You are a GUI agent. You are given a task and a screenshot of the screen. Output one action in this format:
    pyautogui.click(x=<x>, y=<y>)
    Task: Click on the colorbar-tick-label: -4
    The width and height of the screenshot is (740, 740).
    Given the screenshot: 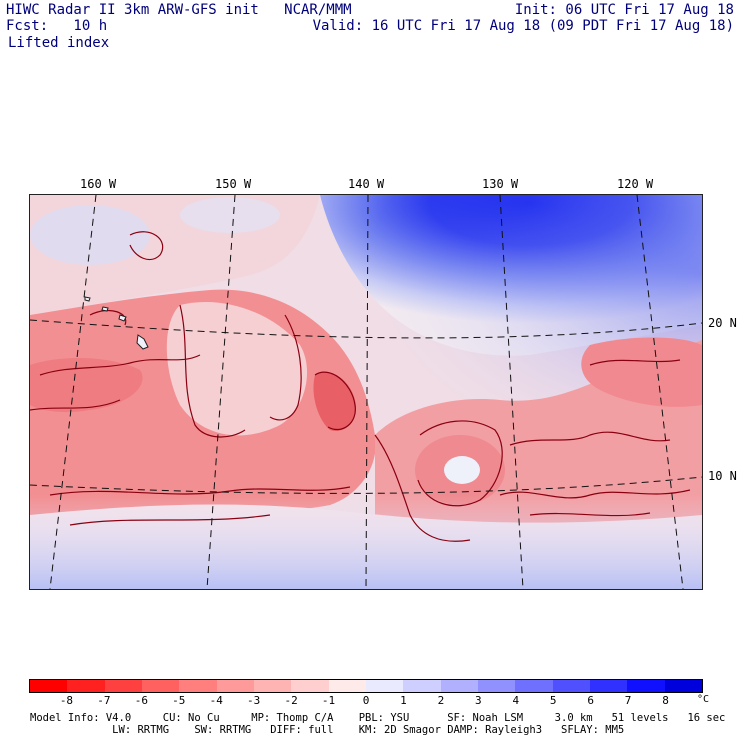 What is the action you would take?
    pyautogui.click(x=216, y=700)
    